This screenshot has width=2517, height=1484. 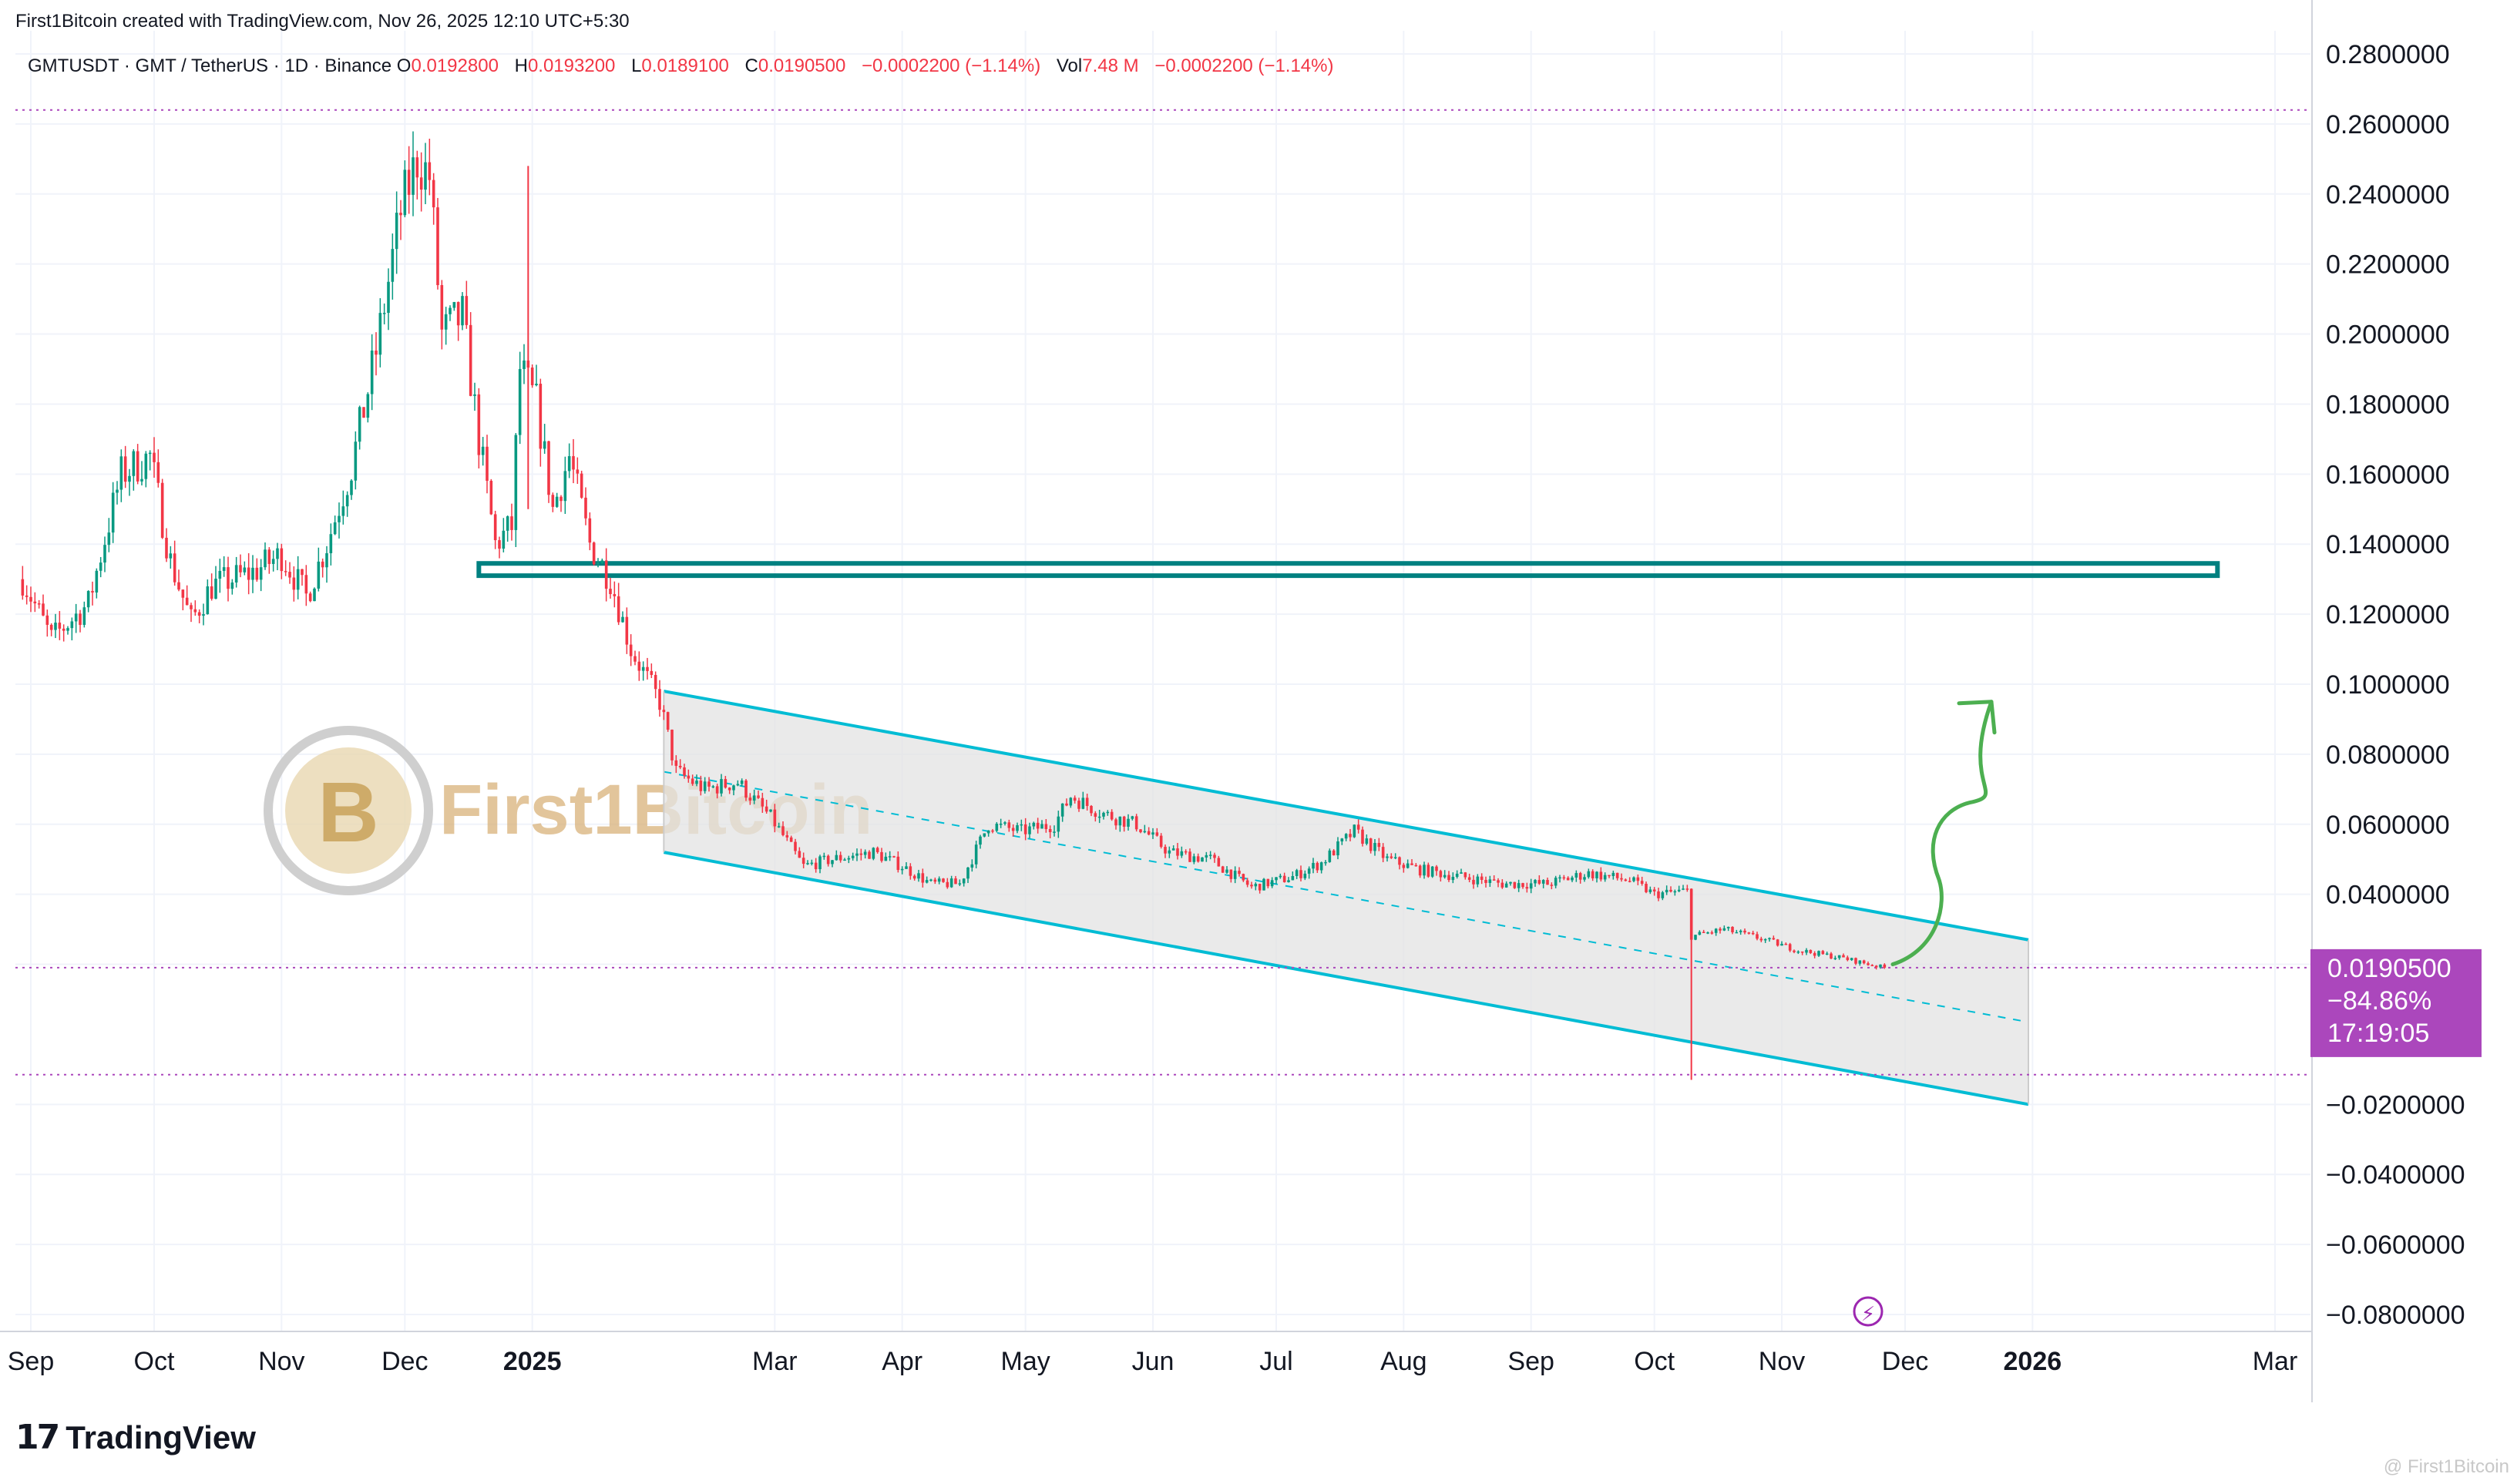 What do you see at coordinates (1244, 65) in the screenshot?
I see `volume-change-value: −0.0002200 (−1.14%)` at bounding box center [1244, 65].